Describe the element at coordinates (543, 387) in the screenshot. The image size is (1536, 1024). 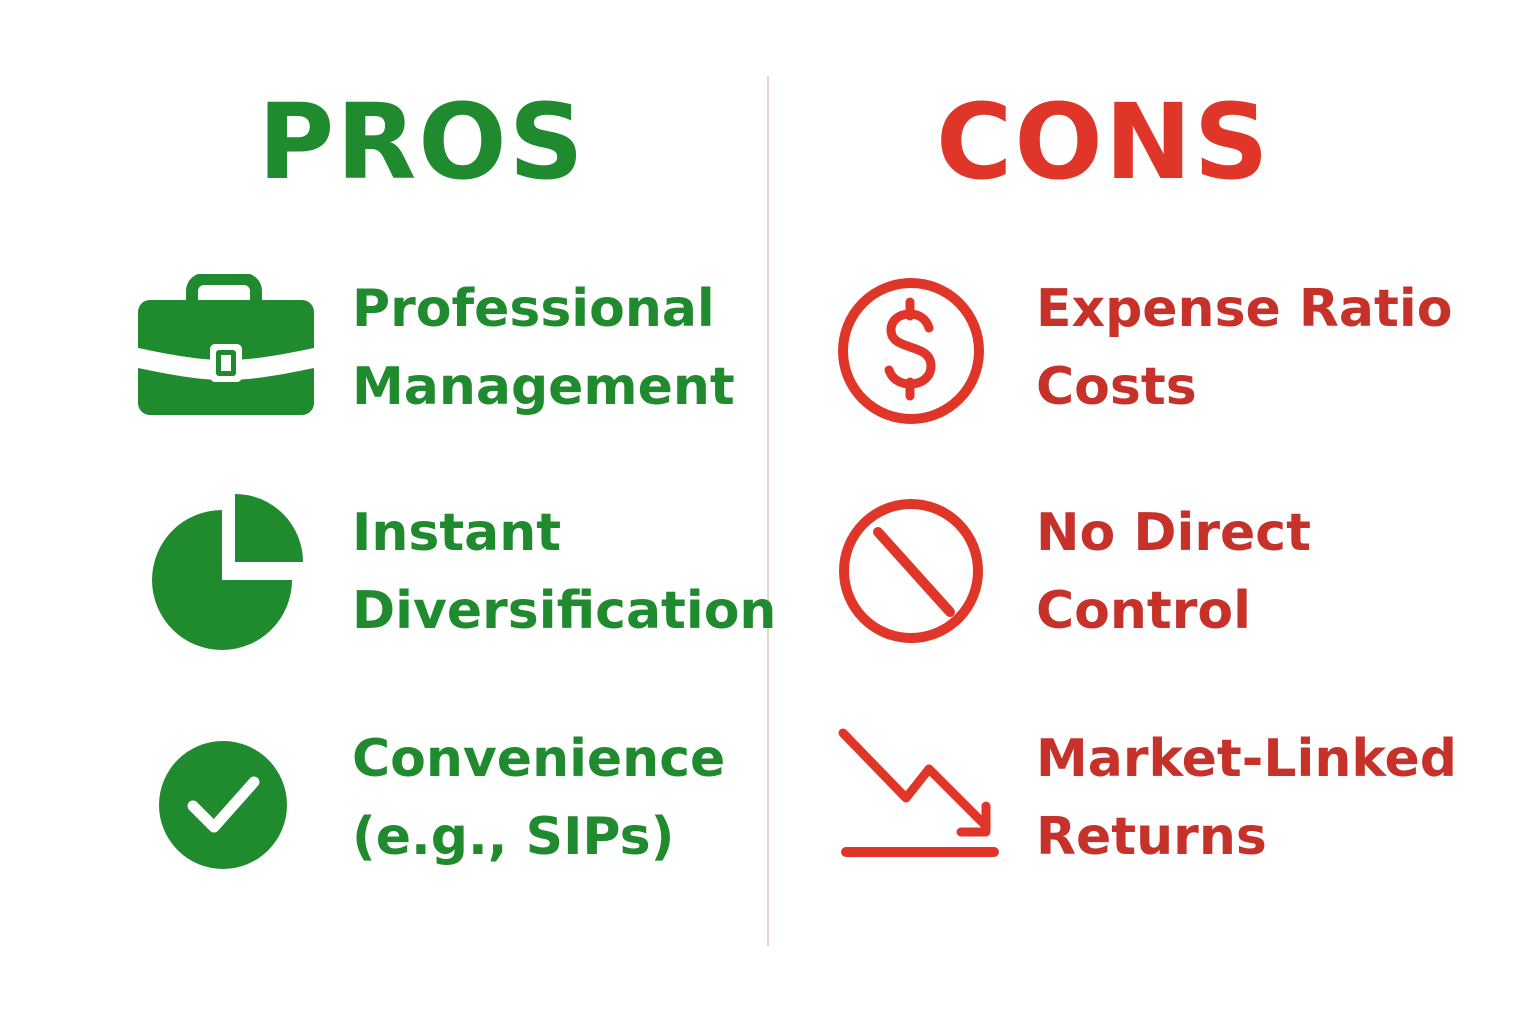
I see `pro-item-line2: Management` at that location.